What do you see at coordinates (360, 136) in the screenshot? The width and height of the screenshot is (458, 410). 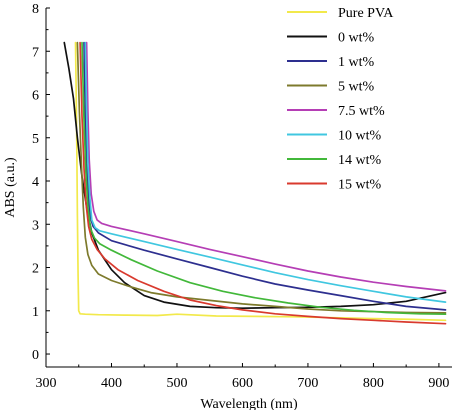 I see `legend-label: 10 wt%` at bounding box center [360, 136].